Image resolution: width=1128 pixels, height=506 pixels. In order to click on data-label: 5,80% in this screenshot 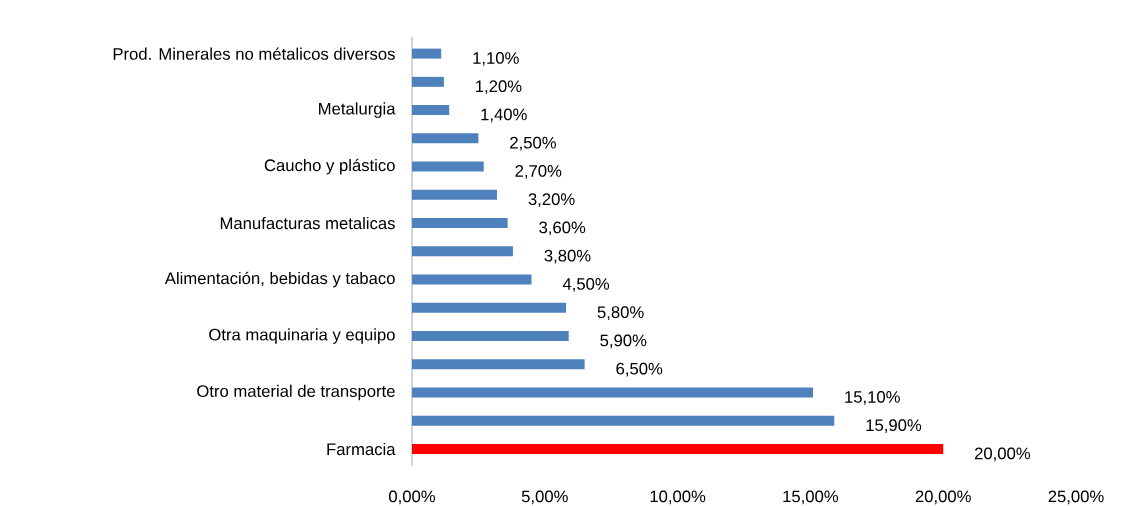, I will do `click(620, 313)`.